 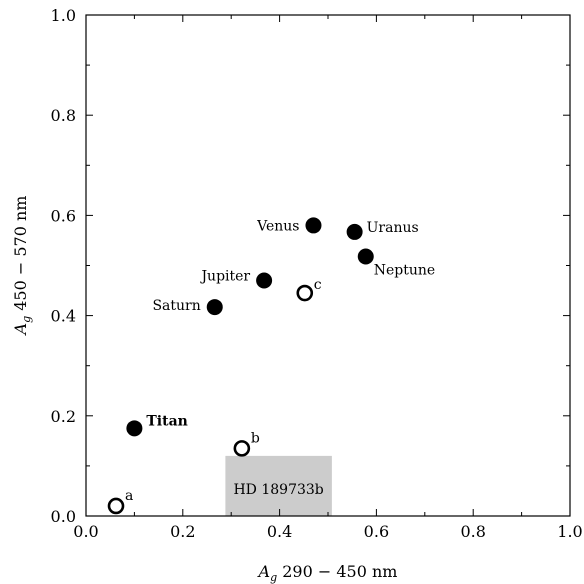 What do you see at coordinates (85, 531) in the screenshot?
I see `x-tick-label: 0.0` at bounding box center [85, 531].